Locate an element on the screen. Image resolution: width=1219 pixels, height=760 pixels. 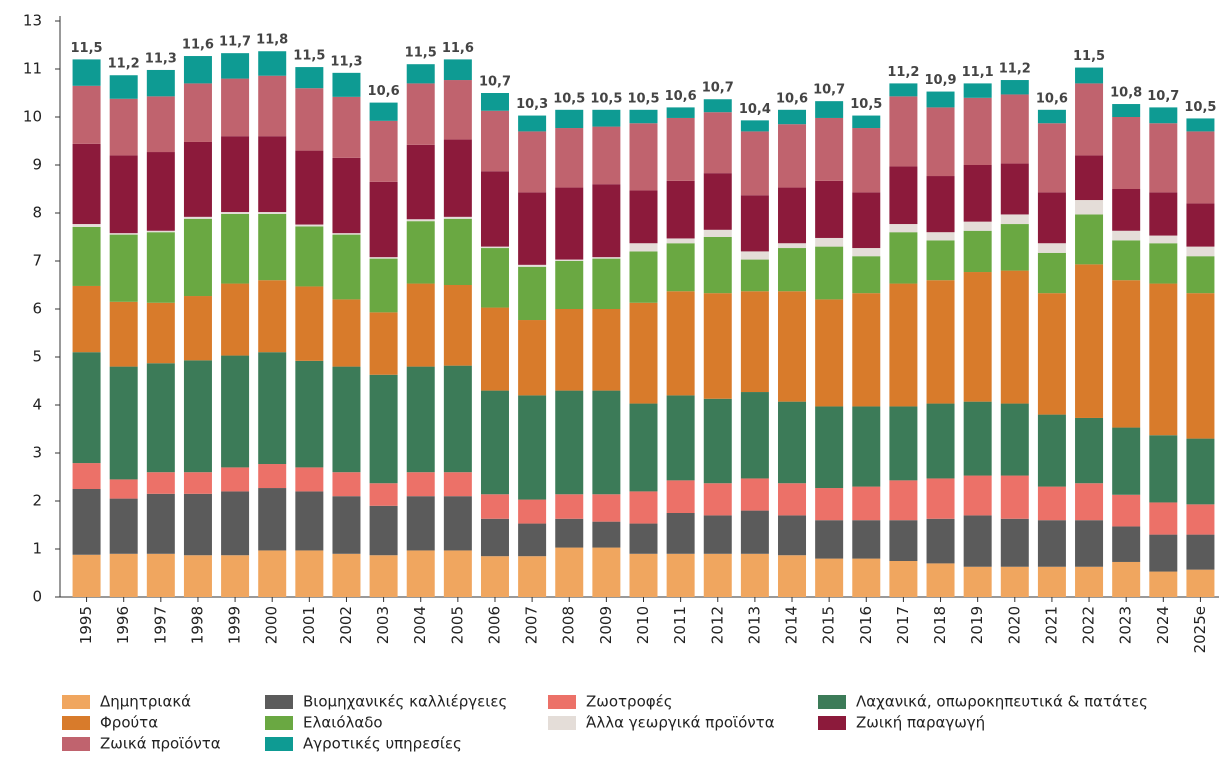
legend-label: Ζωικά προϊόντα is located at coordinates (160, 744).